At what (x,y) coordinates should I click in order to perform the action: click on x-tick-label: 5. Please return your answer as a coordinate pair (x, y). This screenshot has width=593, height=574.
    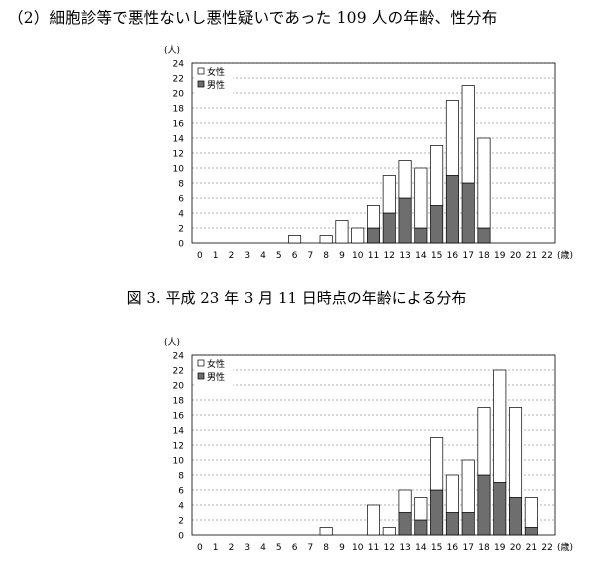
    Looking at the image, I should click on (279, 256).